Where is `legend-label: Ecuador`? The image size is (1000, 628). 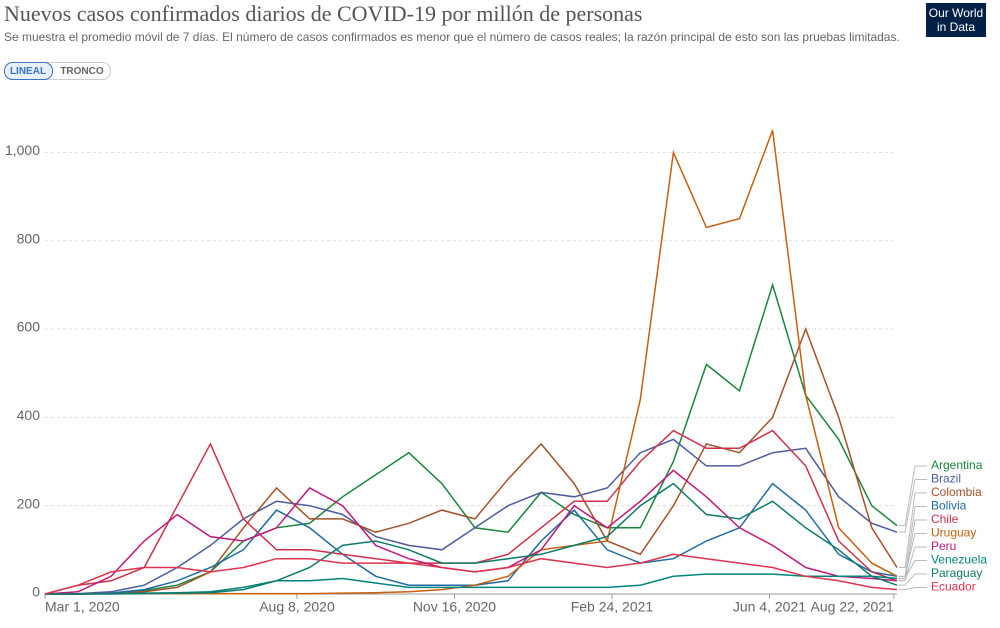 legend-label: Ecuador is located at coordinates (953, 587).